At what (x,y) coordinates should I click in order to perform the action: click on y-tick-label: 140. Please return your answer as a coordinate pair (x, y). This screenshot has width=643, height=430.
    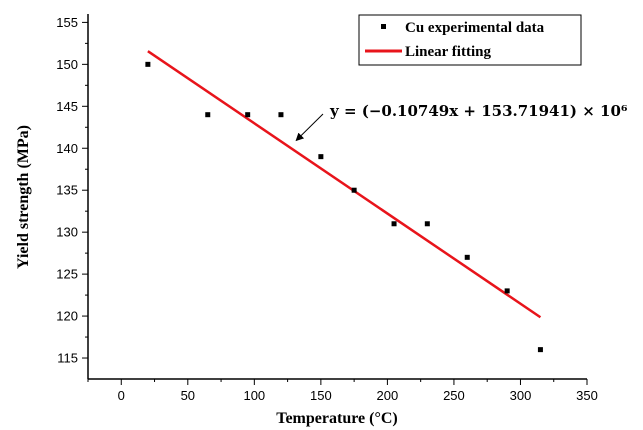
    Looking at the image, I should click on (67, 148).